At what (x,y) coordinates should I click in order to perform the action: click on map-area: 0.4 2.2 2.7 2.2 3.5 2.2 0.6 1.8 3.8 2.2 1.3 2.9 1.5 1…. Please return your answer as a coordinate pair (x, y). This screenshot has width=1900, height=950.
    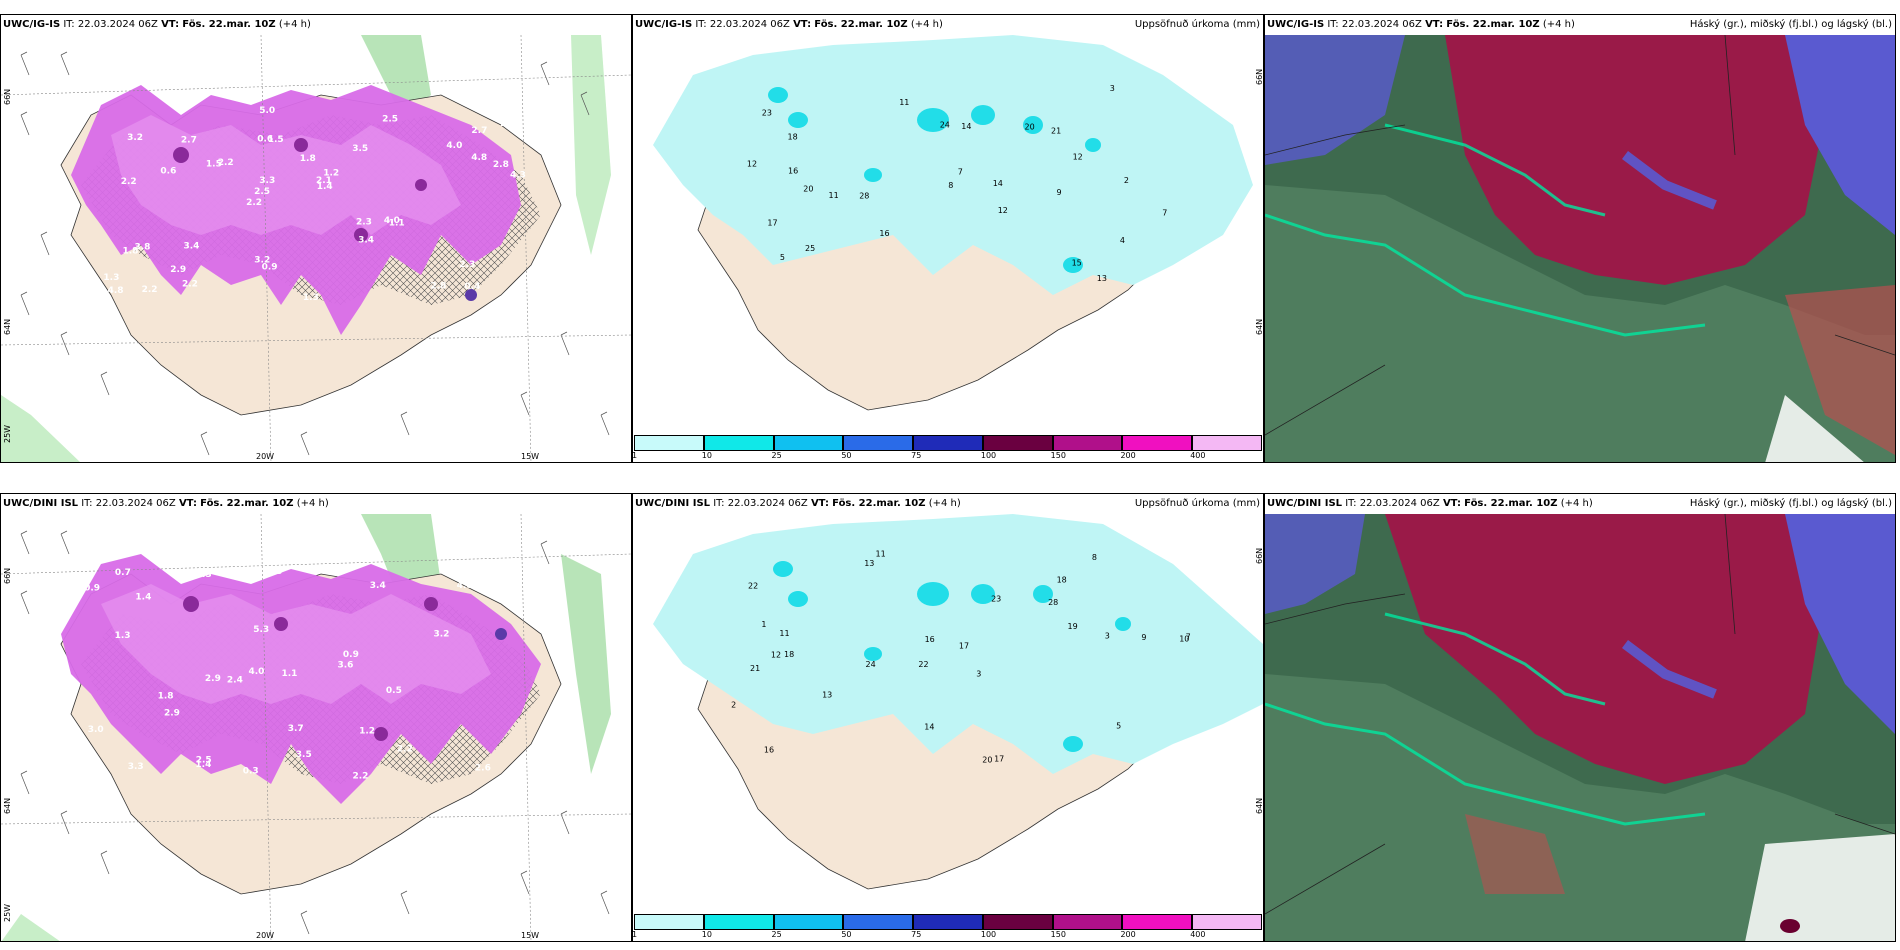
    Looking at the image, I should click on (316, 248).